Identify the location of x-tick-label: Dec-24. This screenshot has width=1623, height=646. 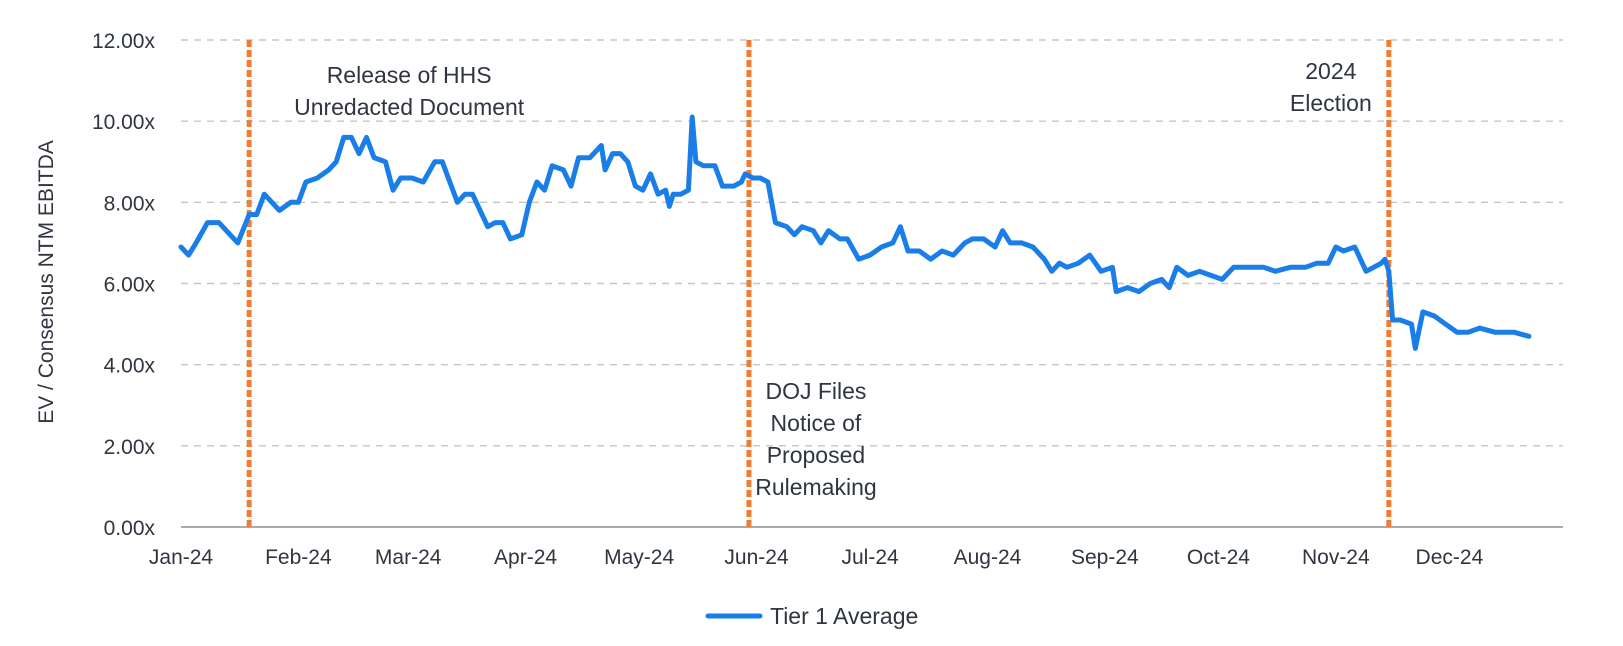
(1450, 557).